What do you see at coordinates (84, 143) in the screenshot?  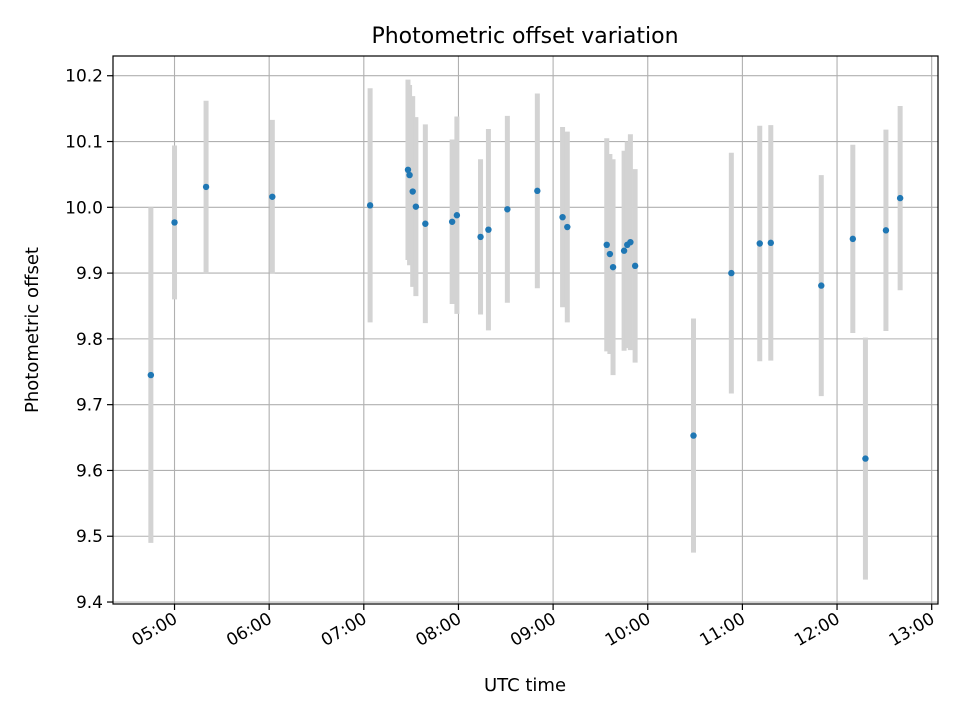 I see `y-tick-label: 10.1` at bounding box center [84, 143].